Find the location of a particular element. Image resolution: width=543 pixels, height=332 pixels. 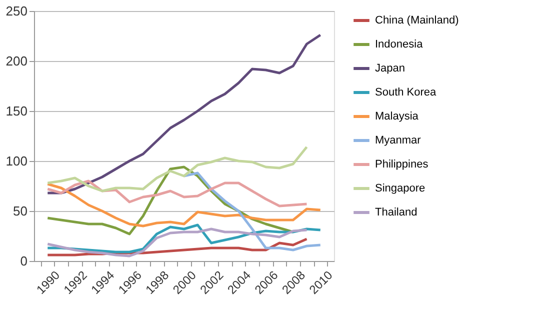

y-tick-label: 150 is located at coordinates (17, 111).